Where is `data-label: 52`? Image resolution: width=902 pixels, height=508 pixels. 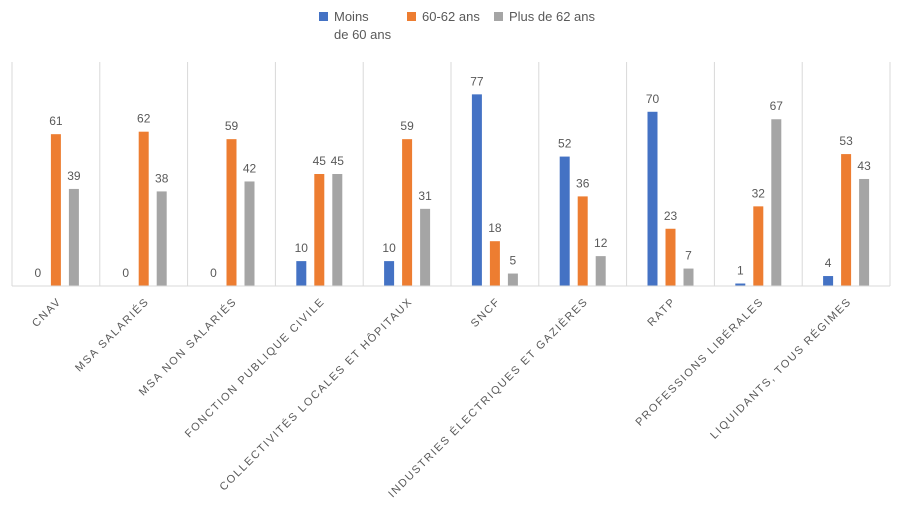 data-label: 52 is located at coordinates (565, 144).